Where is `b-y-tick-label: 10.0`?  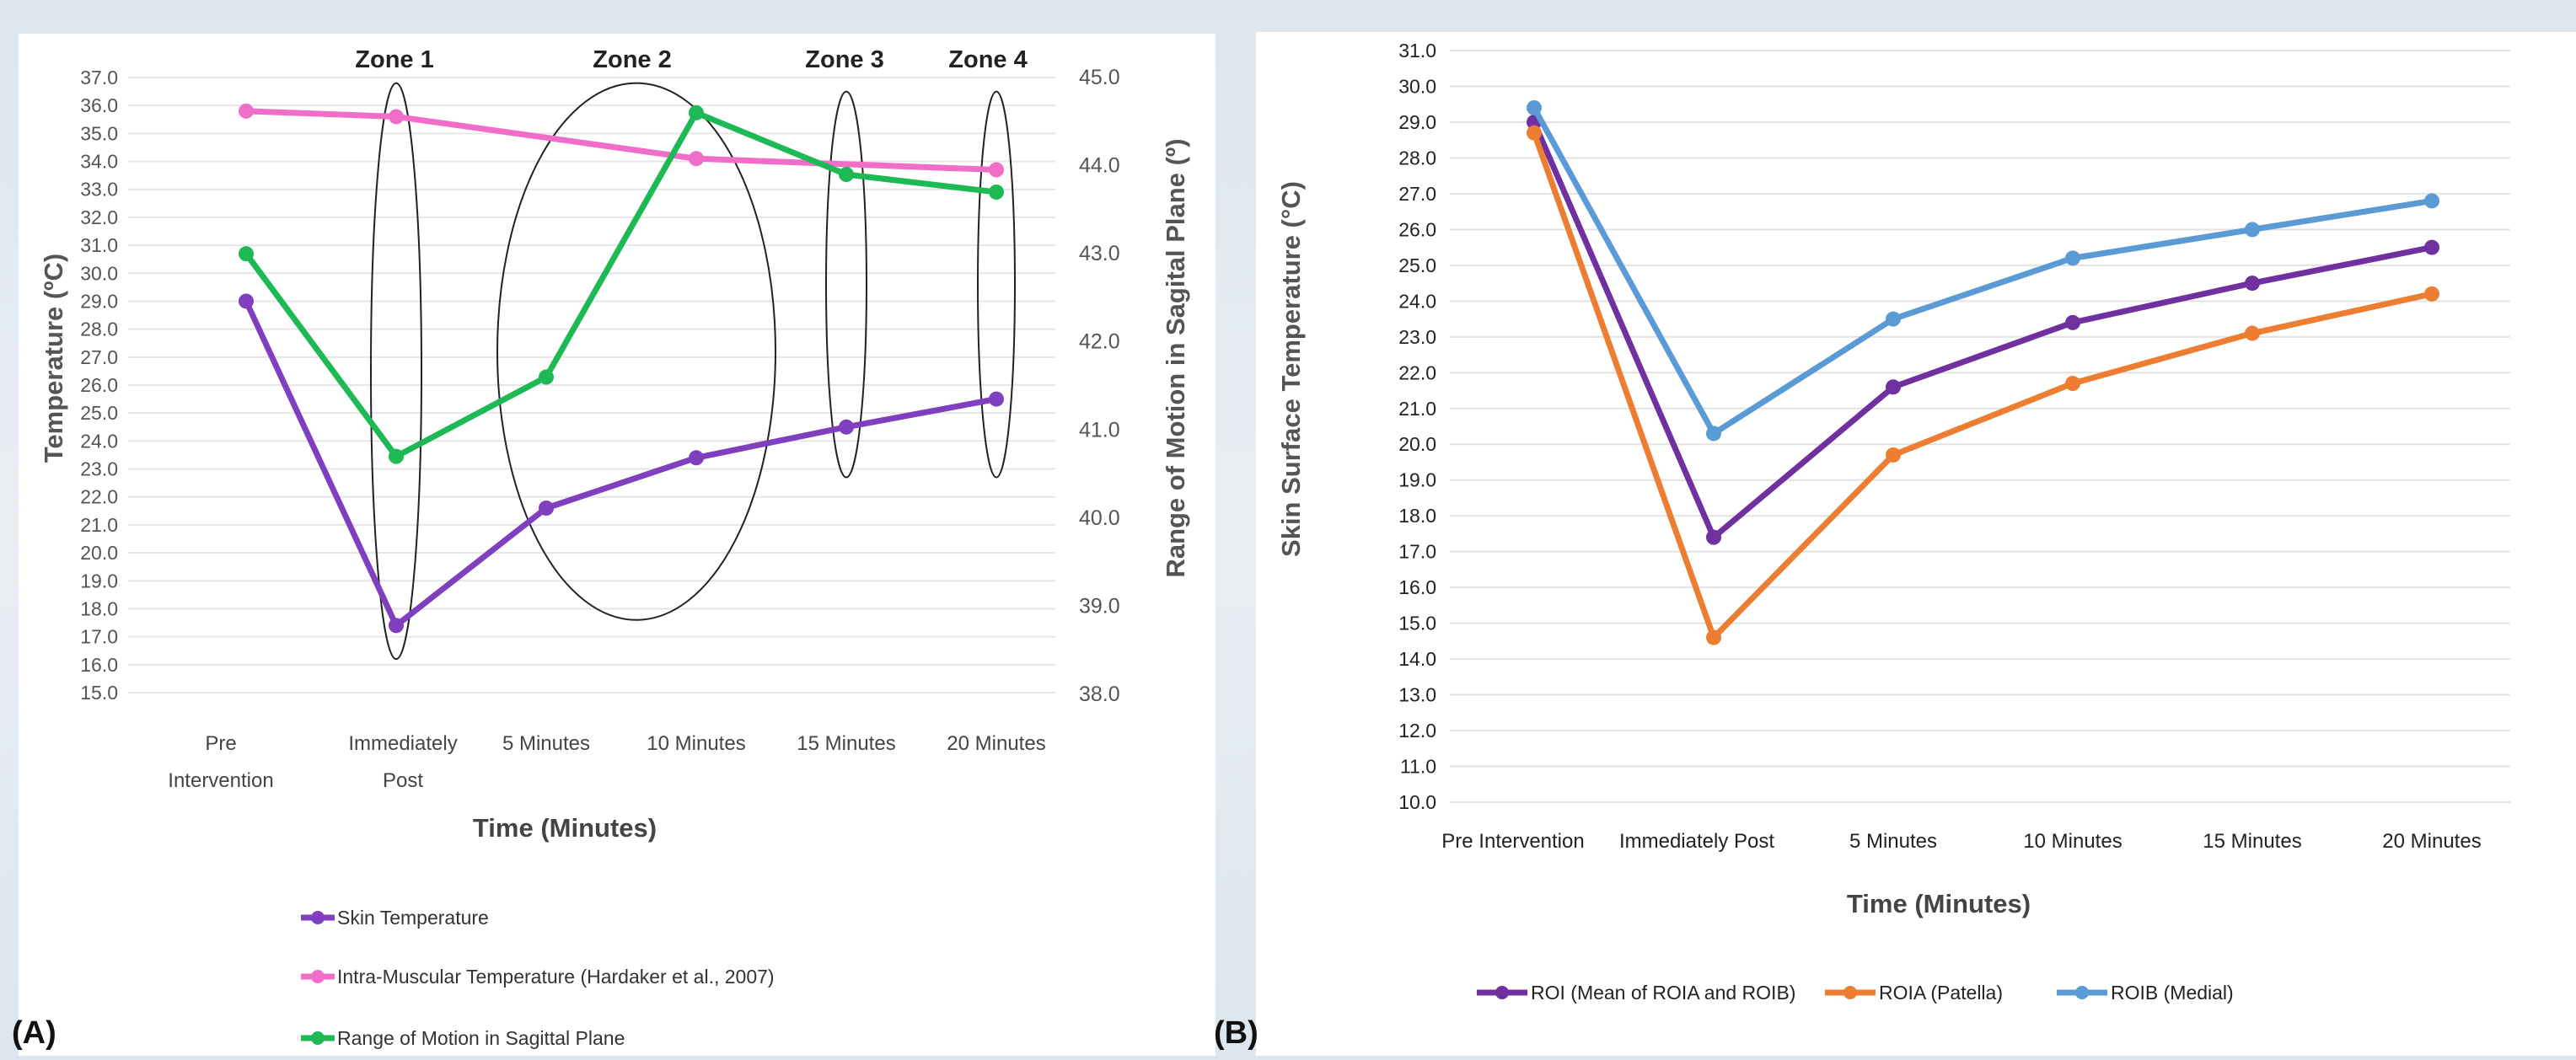
b-y-tick-label: 10.0 is located at coordinates (1417, 802).